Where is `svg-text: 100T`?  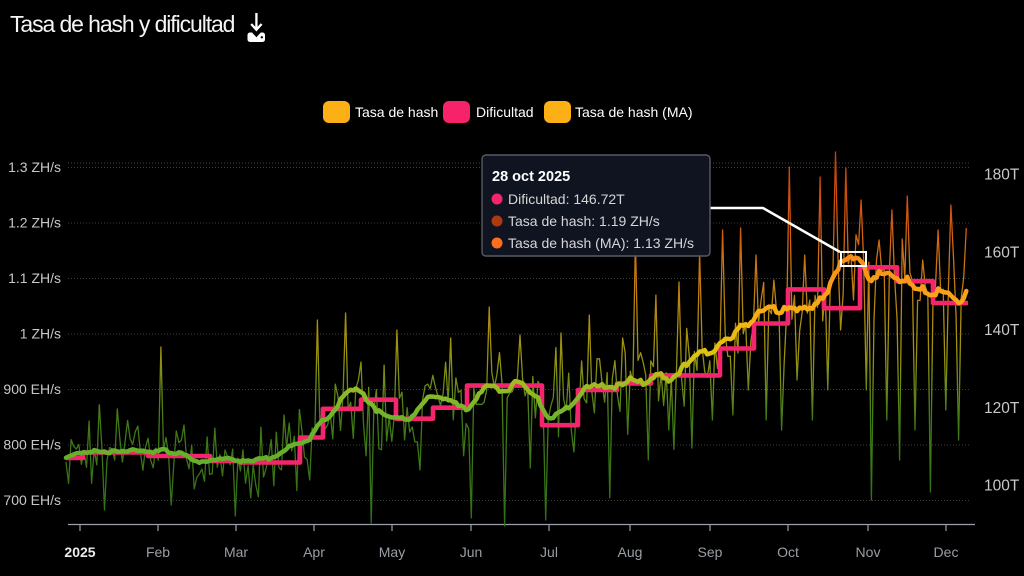
svg-text: 100T is located at coordinates (1002, 486).